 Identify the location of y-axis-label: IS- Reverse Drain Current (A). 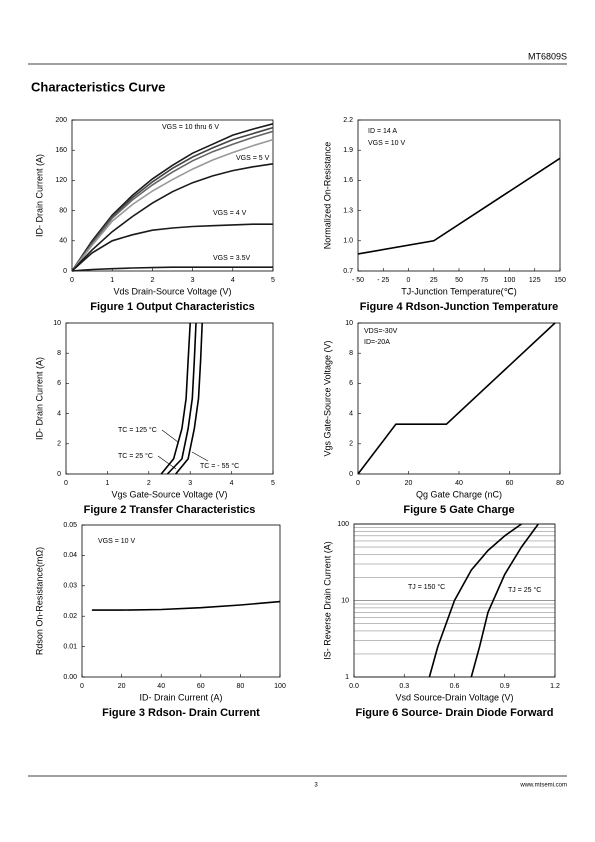
(327, 600).